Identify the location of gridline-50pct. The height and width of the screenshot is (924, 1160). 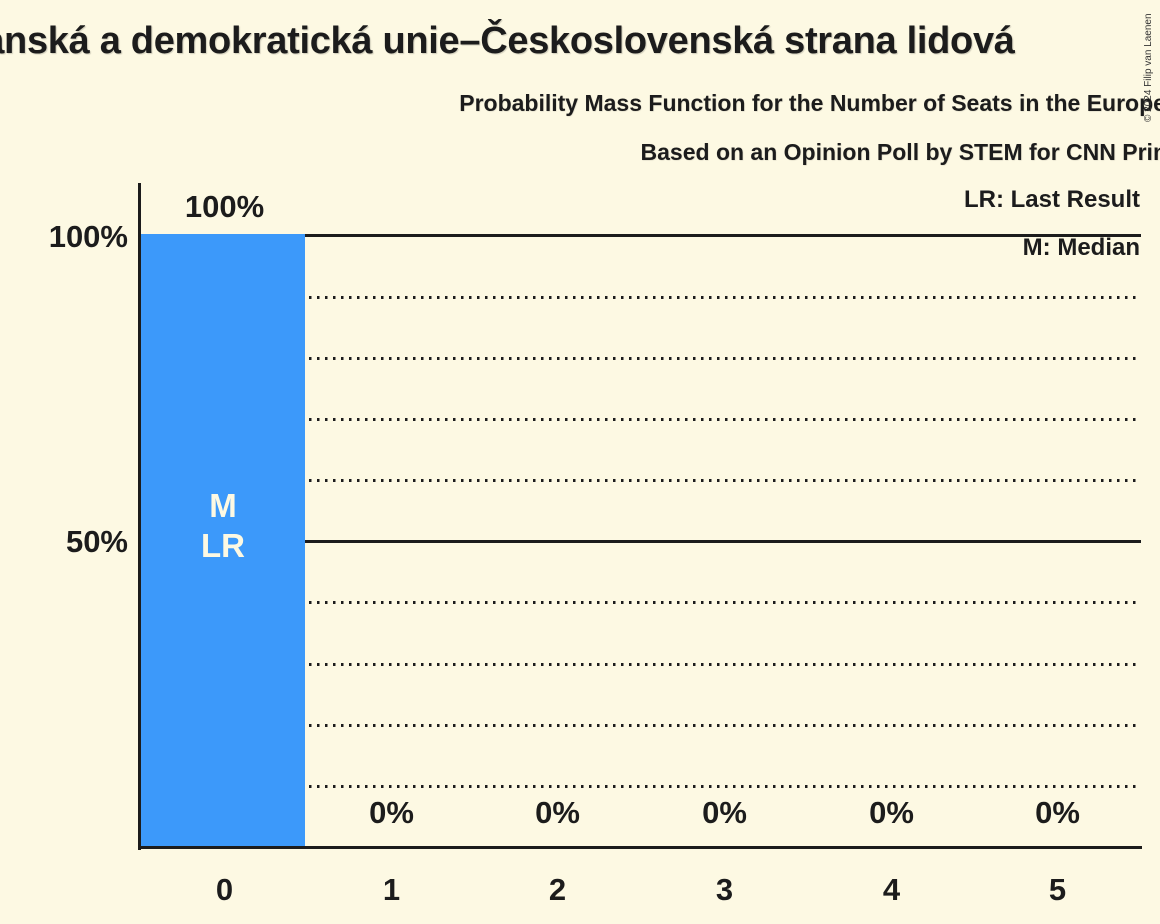
(641, 541).